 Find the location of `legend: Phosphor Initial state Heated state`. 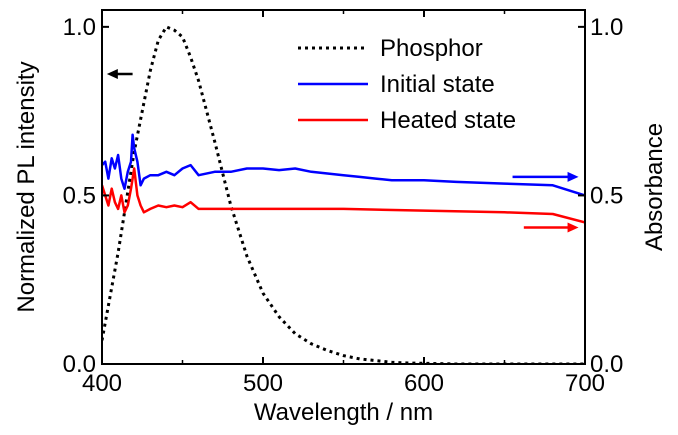

legend: Phosphor Initial state Heated state is located at coordinates (407, 84).